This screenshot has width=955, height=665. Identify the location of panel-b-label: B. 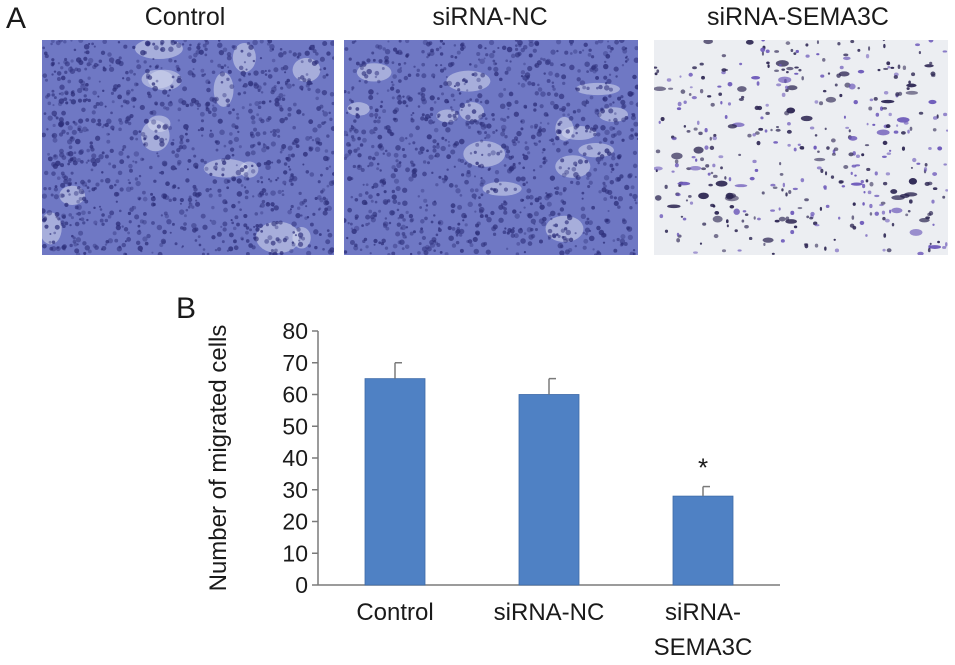
(186, 308).